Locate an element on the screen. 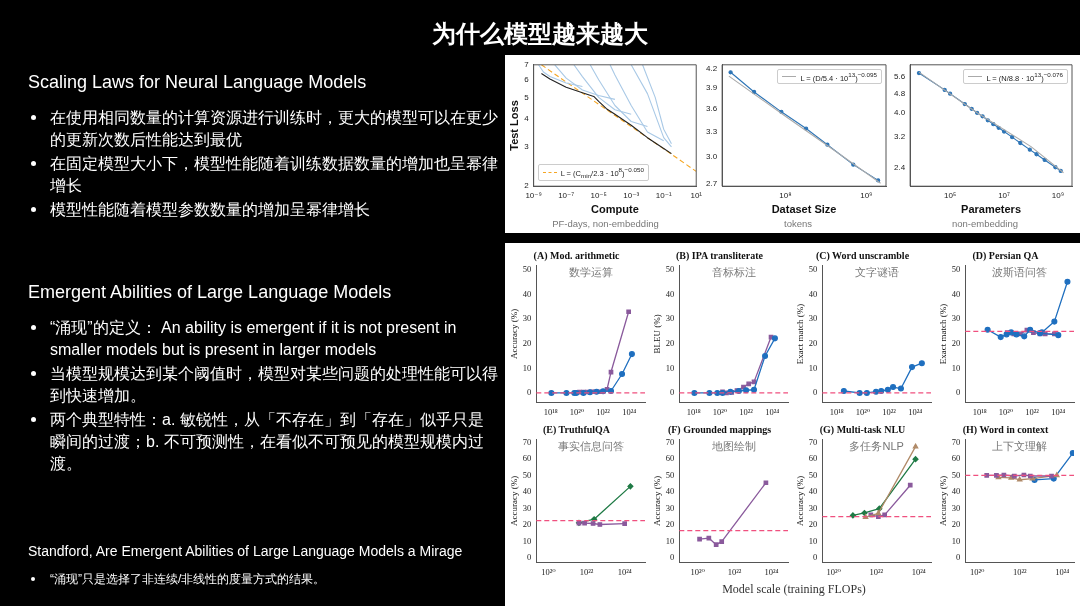  x-axis-title: Model scale (training FLOPs) is located at coordinates (794, 589).